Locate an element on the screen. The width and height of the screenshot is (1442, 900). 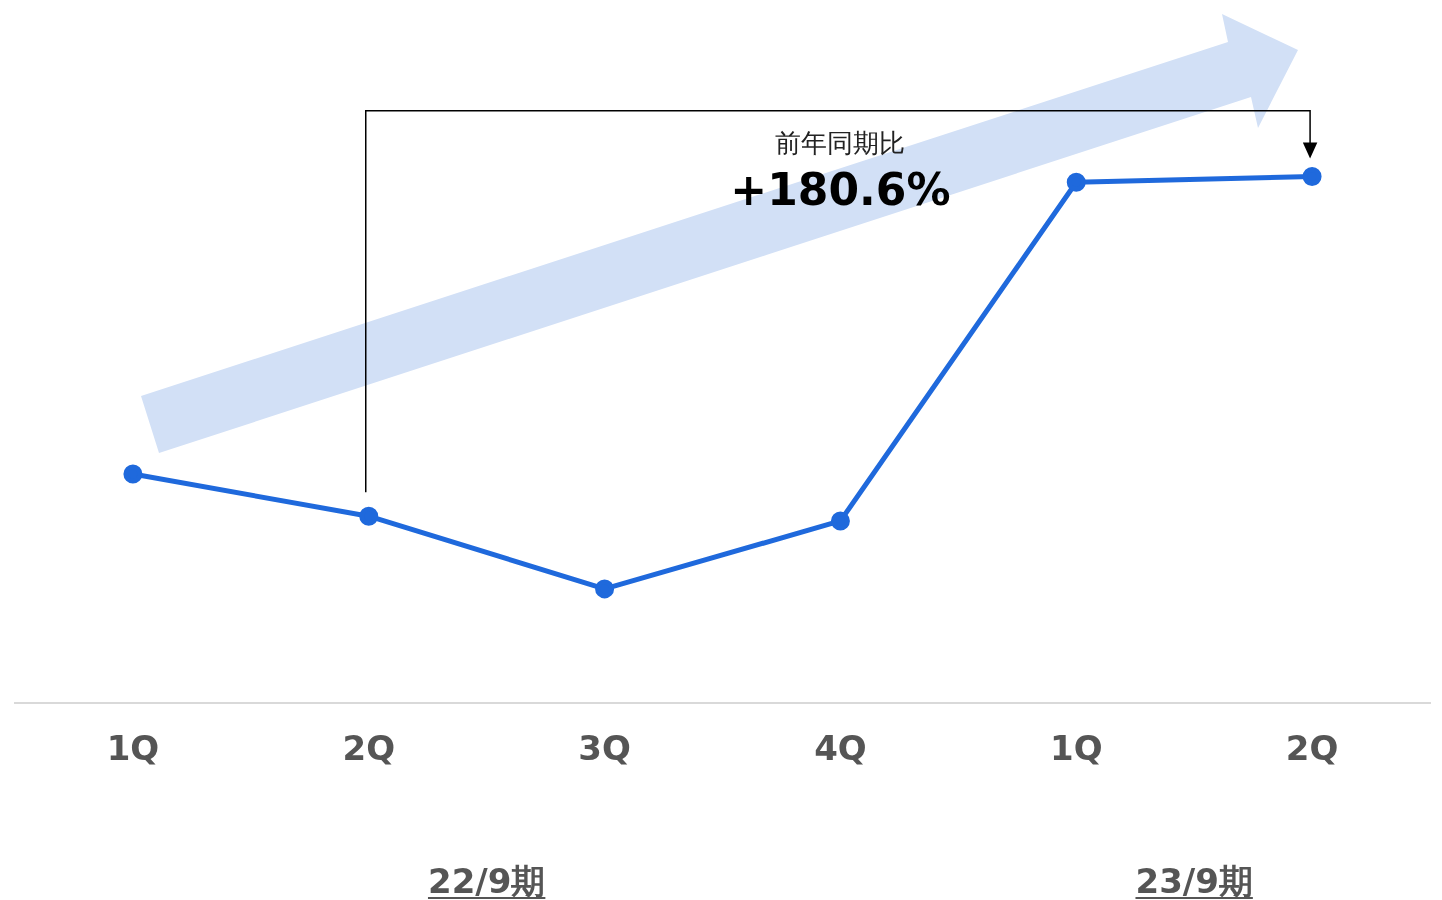
text: 23/9期 is located at coordinates (1194, 880).